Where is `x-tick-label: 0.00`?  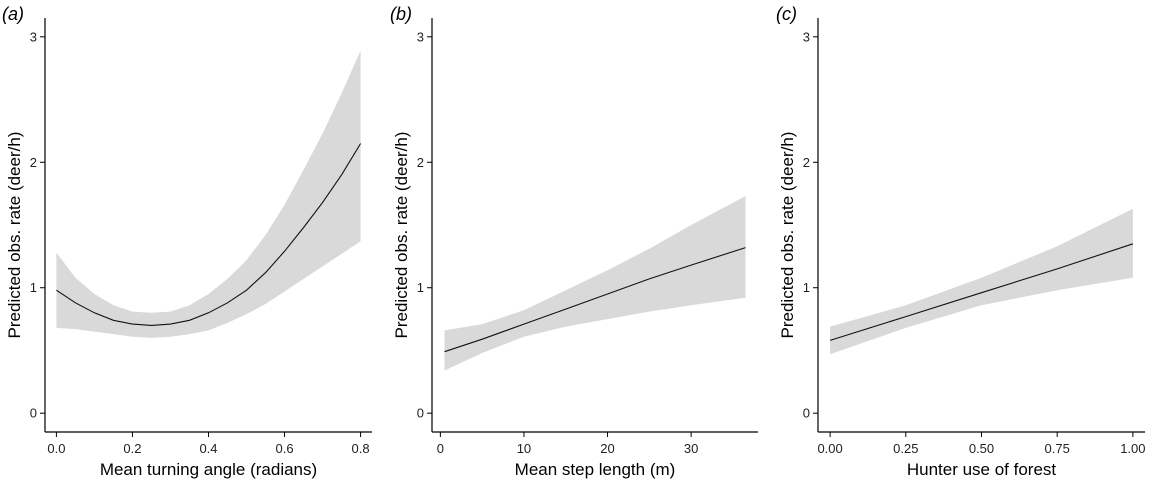 x-tick-label: 0.00 is located at coordinates (829, 448).